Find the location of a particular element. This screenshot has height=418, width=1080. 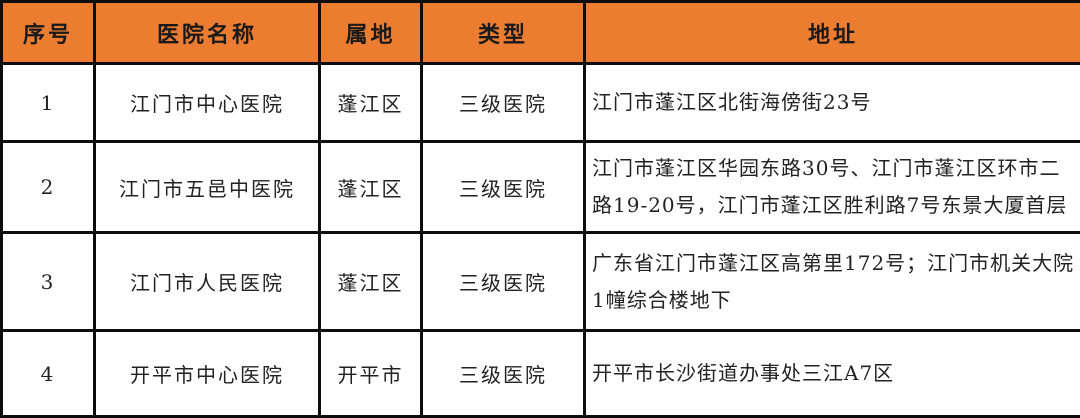

column-header-name: 医院名称 is located at coordinates (207, 32).